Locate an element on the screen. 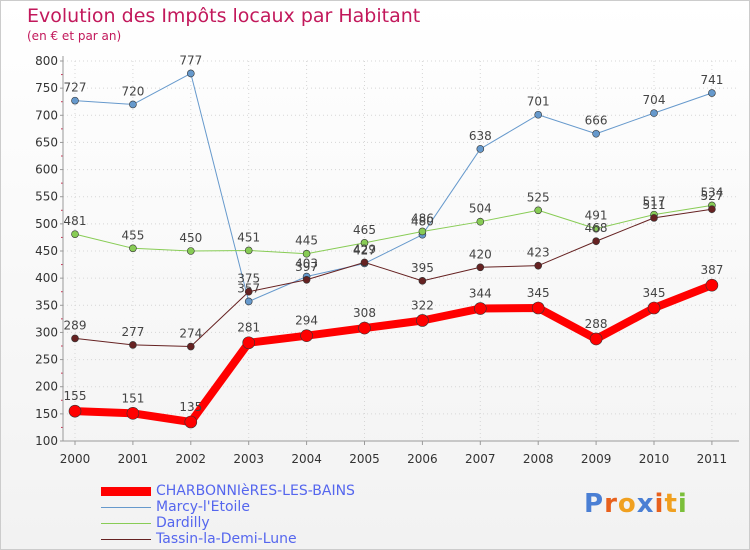 This screenshot has height=550, width=750. legend-swatch-tassin is located at coordinates (126, 539).